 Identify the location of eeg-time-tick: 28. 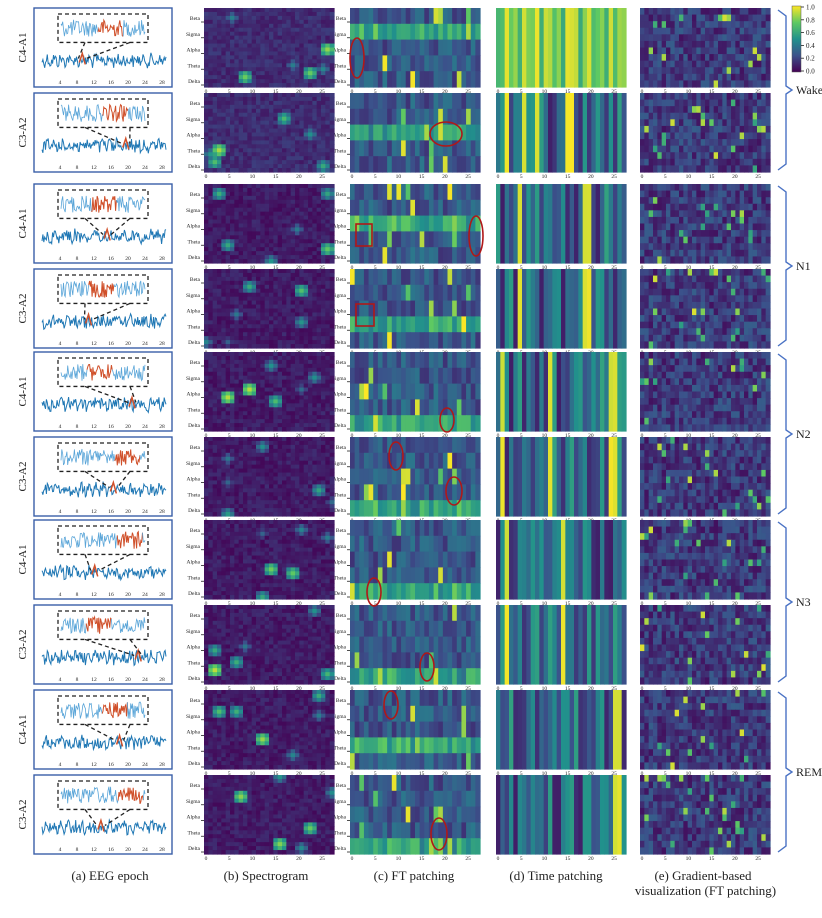
(162, 850).